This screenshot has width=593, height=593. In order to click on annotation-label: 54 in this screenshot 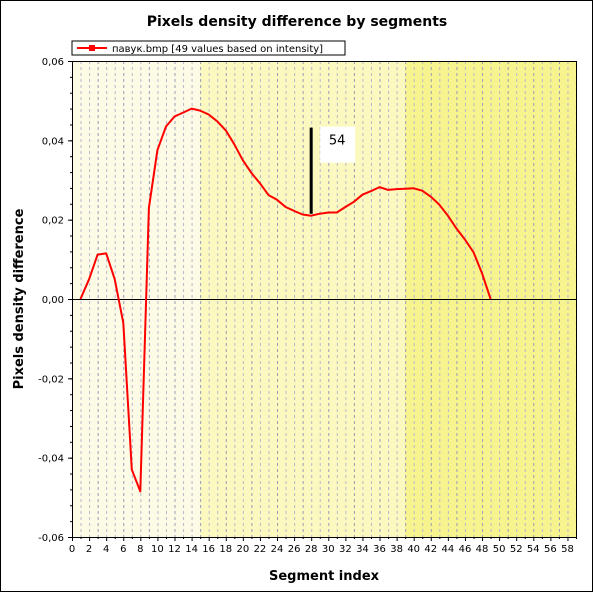, I will do `click(337, 141)`.